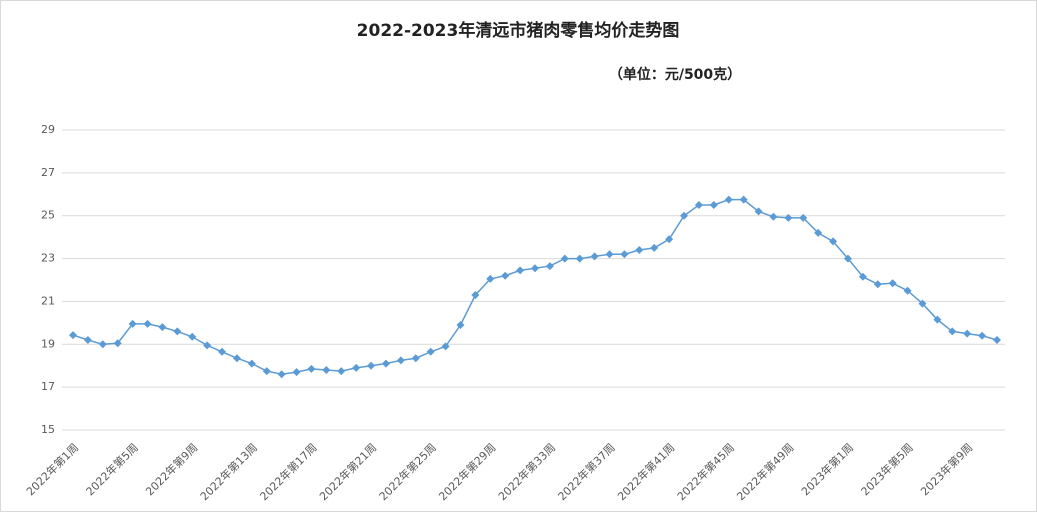 Image resolution: width=1037 pixels, height=512 pixels. Describe the element at coordinates (48, 343) in the screenshot. I see `y-tick-label: 19` at that location.